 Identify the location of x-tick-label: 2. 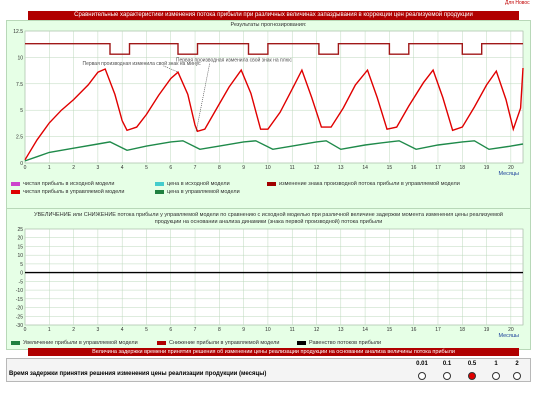
(73, 168).